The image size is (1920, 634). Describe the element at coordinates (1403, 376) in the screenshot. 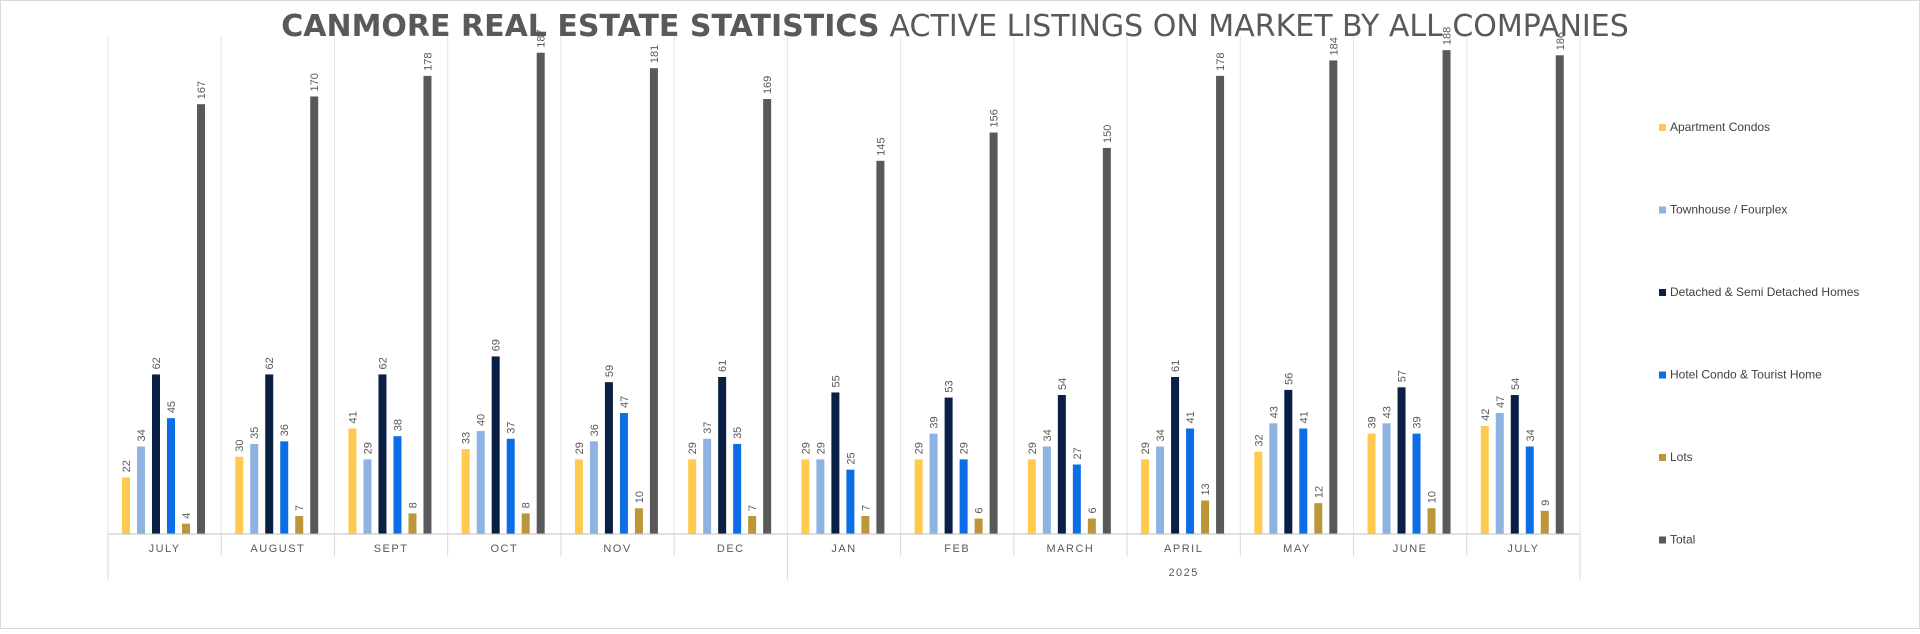

I see `data-label: 57` at that location.